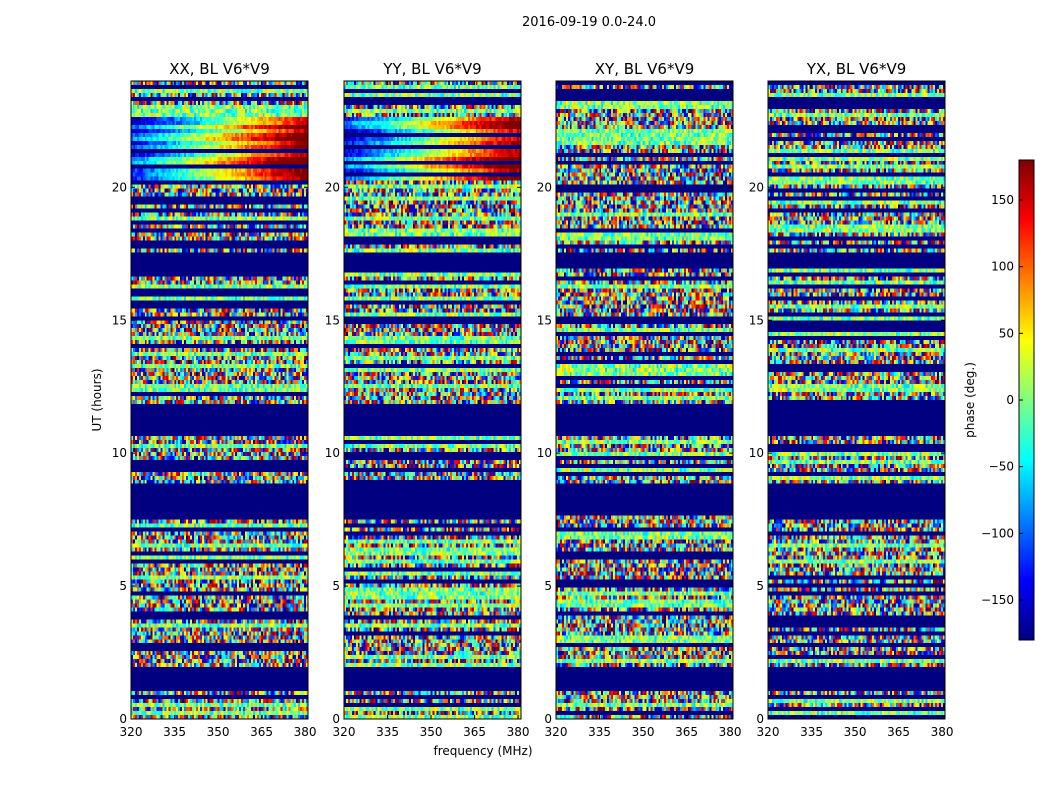 The height and width of the screenshot is (800, 1050). Describe the element at coordinates (1006, 333) in the screenshot. I see `colorbar-tick-label: 50` at that location.